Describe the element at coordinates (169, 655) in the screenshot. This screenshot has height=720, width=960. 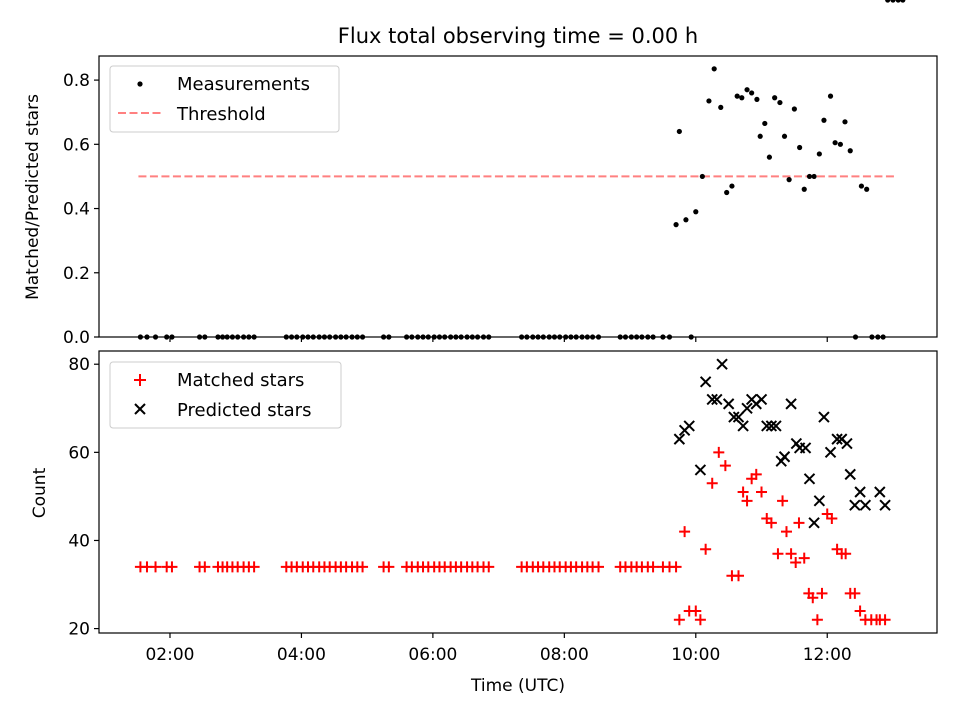
I see `bottom-xtick-label: 02:00` at that location.